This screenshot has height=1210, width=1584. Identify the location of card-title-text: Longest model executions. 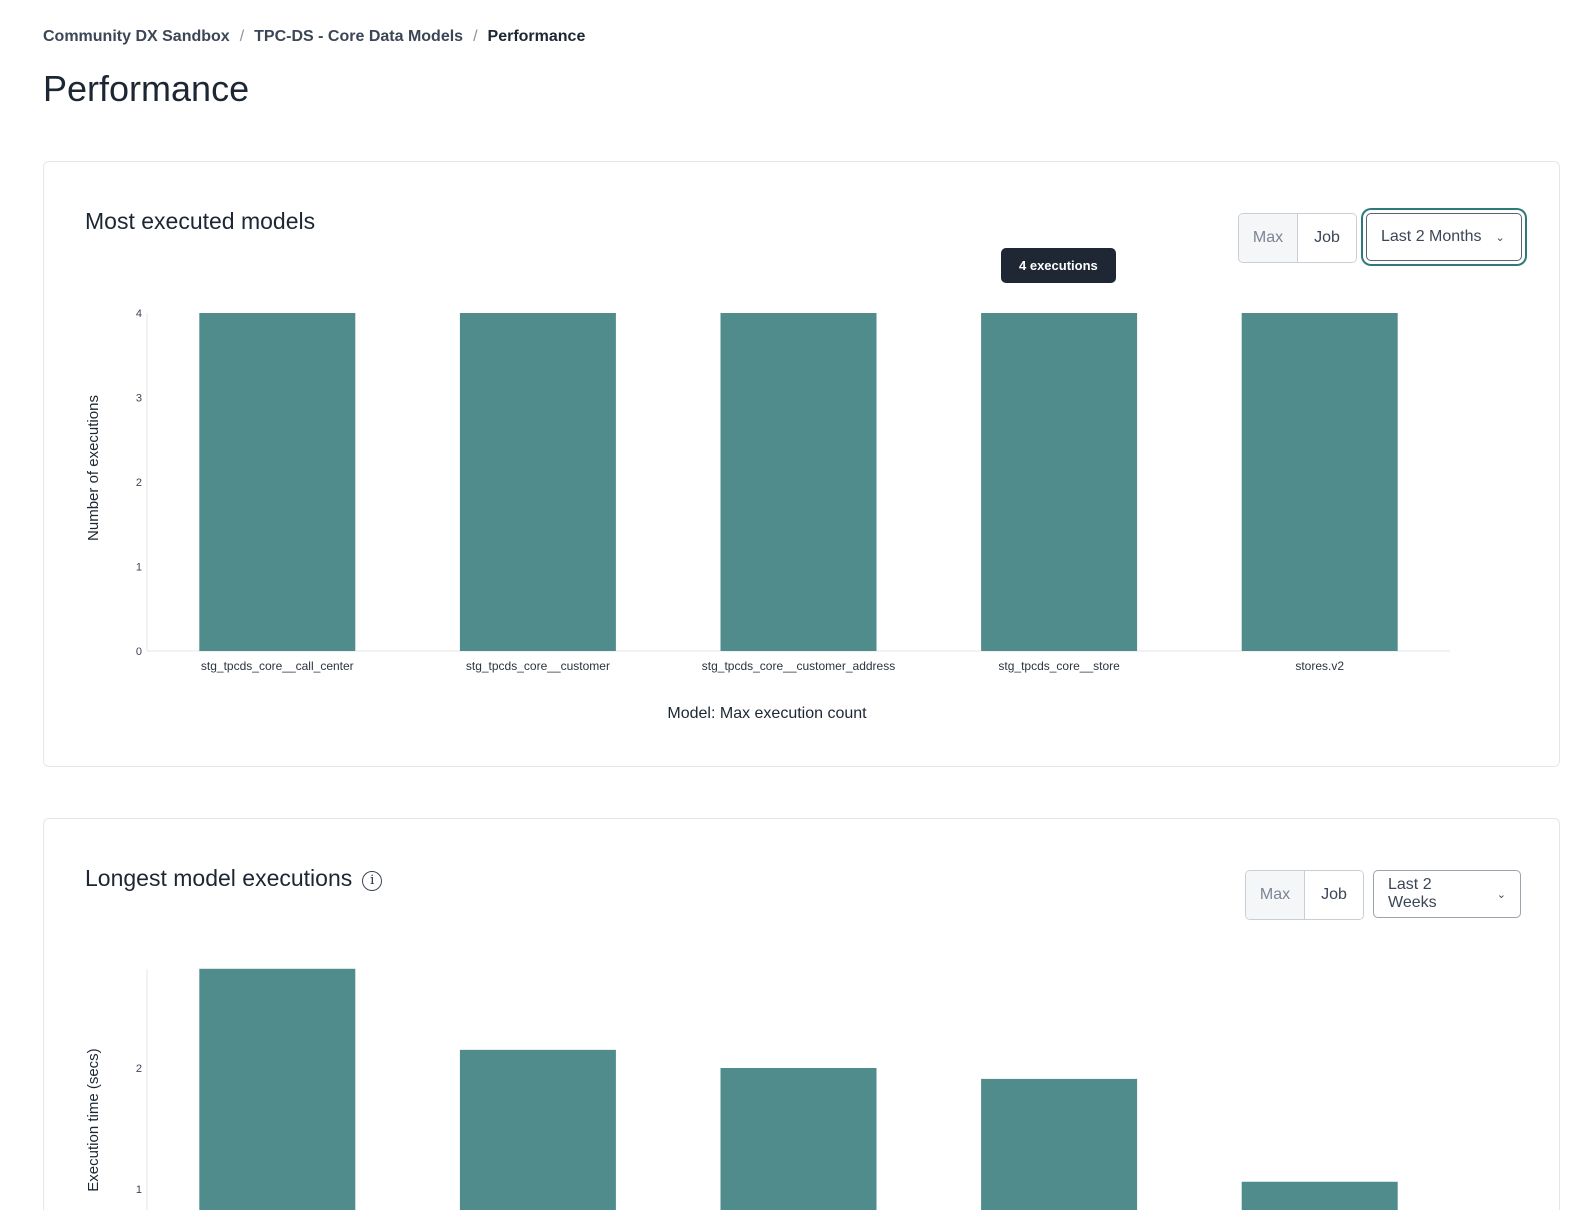
(219, 878).